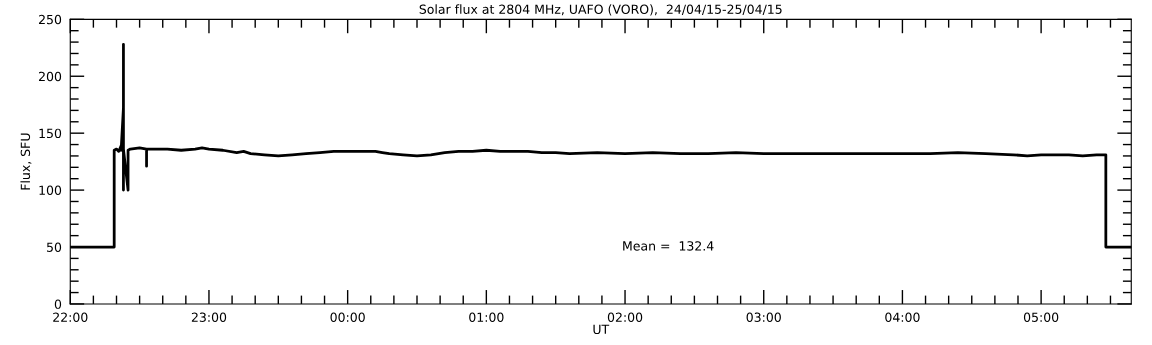 This screenshot has height=345, width=1152. I want to click on x-tick-label: 22:00, so click(70, 317).